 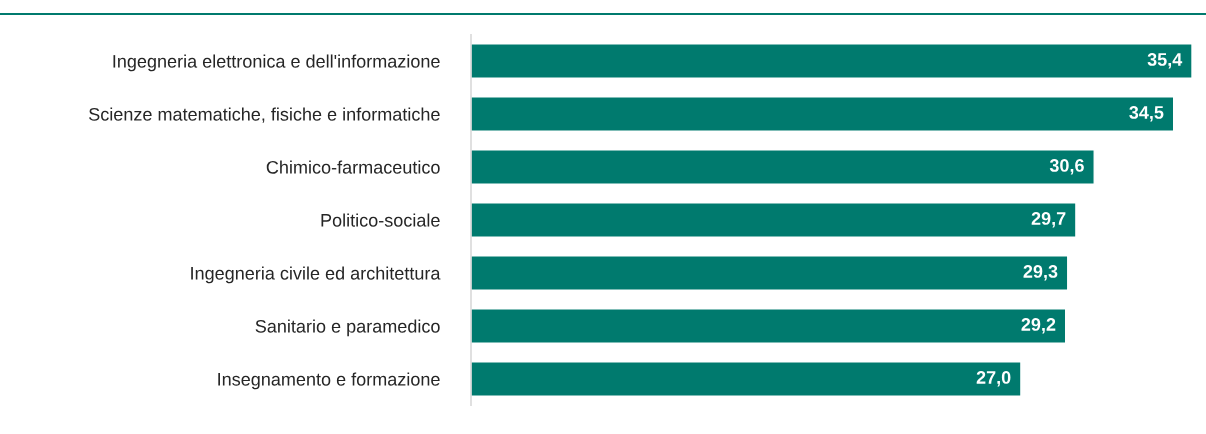 What do you see at coordinates (993, 379) in the screenshot?
I see `data-label: 27,0` at bounding box center [993, 379].